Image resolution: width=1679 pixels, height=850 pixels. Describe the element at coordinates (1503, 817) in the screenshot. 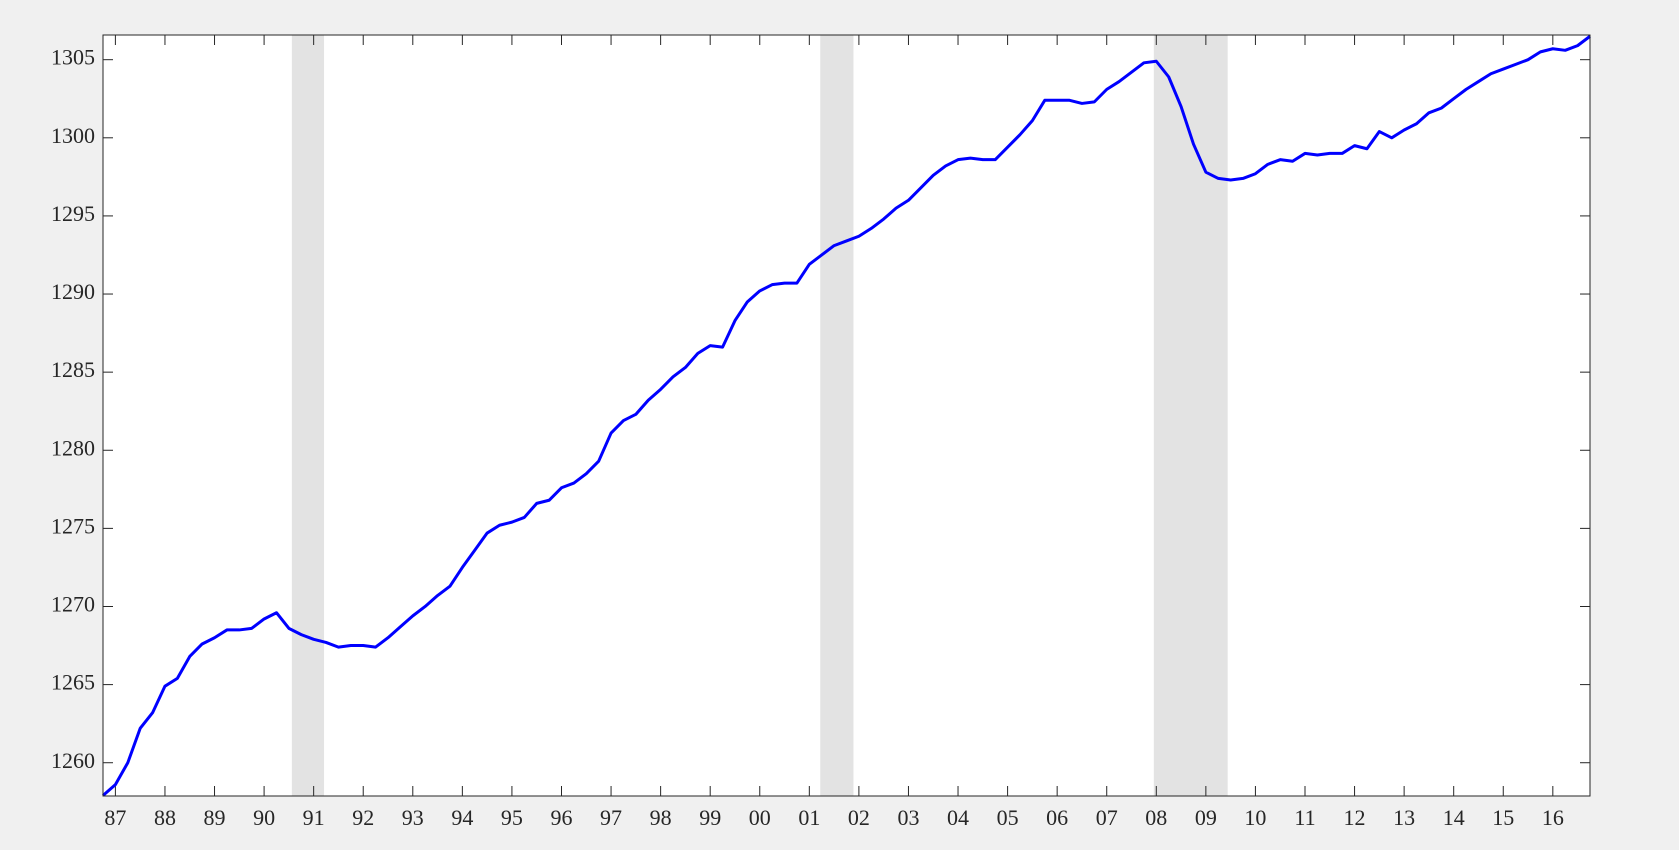

I see `x-tick-label: 15` at that location.